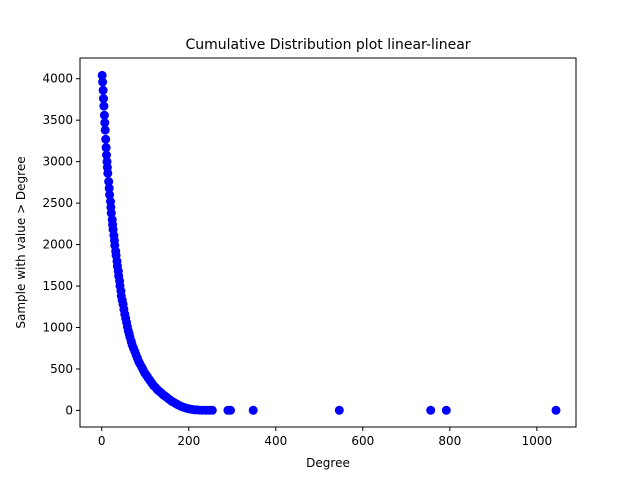  Describe the element at coordinates (57, 162) in the screenshot. I see `y-tick-label: 3000` at that location.